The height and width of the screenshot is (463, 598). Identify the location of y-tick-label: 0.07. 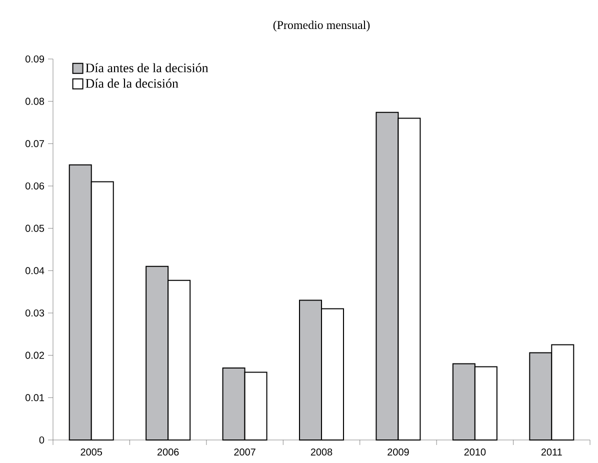
(34, 144).